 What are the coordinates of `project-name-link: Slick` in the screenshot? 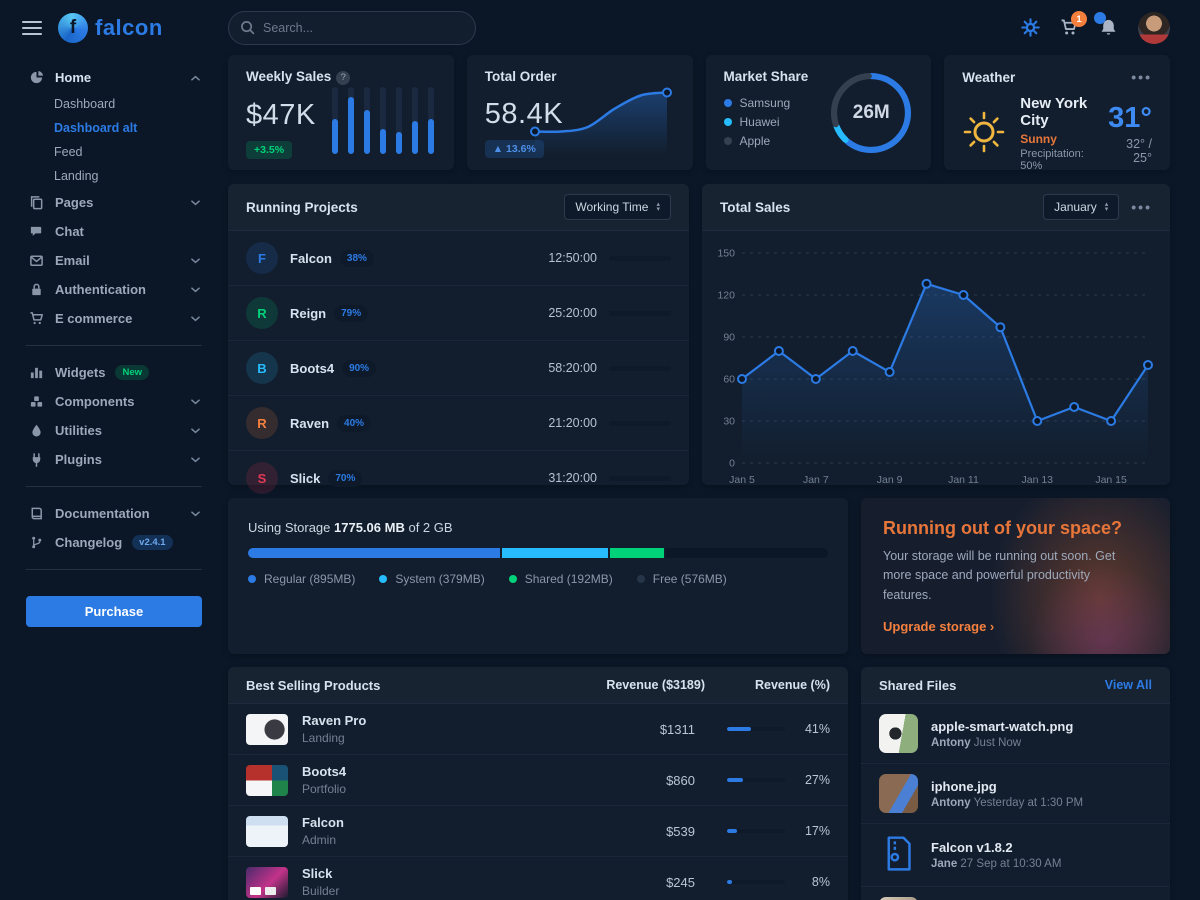 It's located at (305, 478).